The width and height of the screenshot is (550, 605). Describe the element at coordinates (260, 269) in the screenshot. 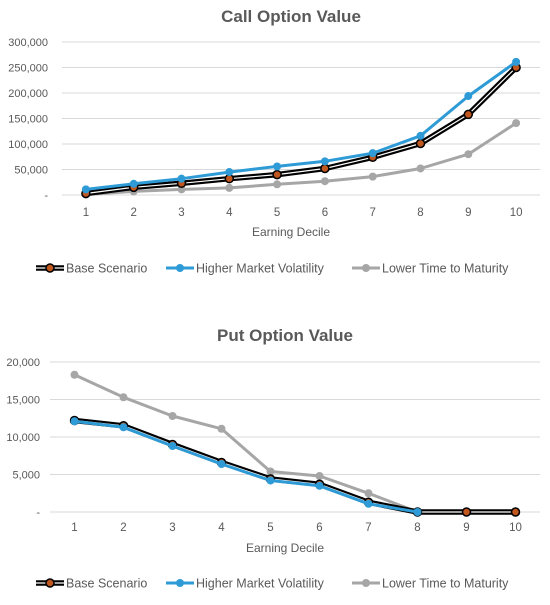

I see `legend-label: Higher Market Volatility` at that location.